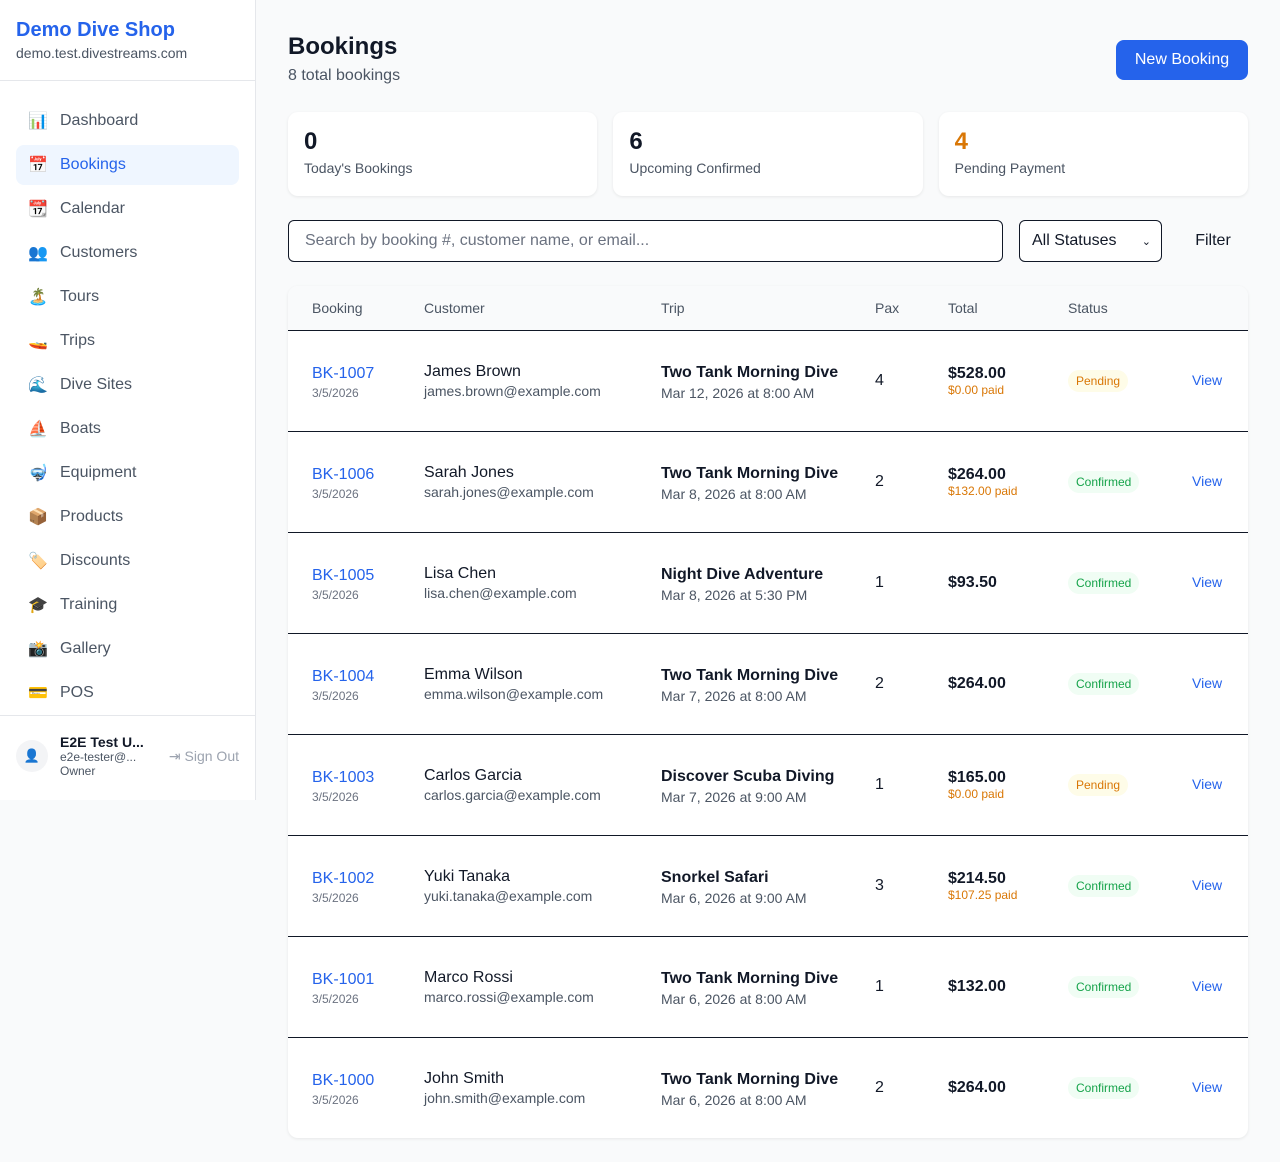 This screenshot has width=1280, height=1162. What do you see at coordinates (343, 575) in the screenshot?
I see `booking-link: BK-1005` at bounding box center [343, 575].